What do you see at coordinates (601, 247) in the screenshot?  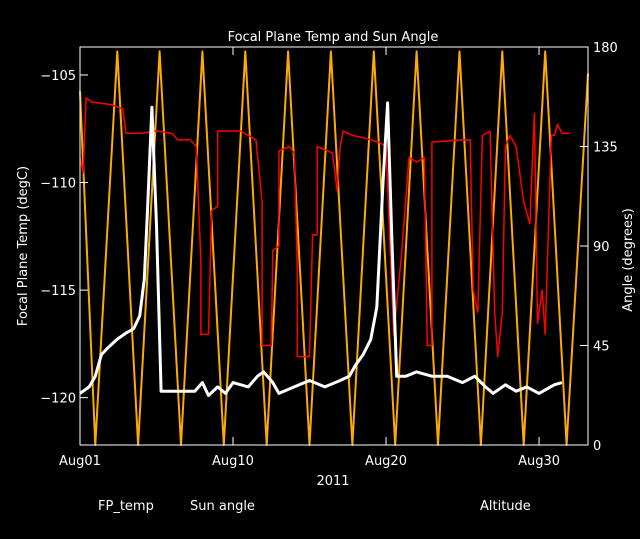 I see `y-right-tick-label-2: 90` at bounding box center [601, 247].